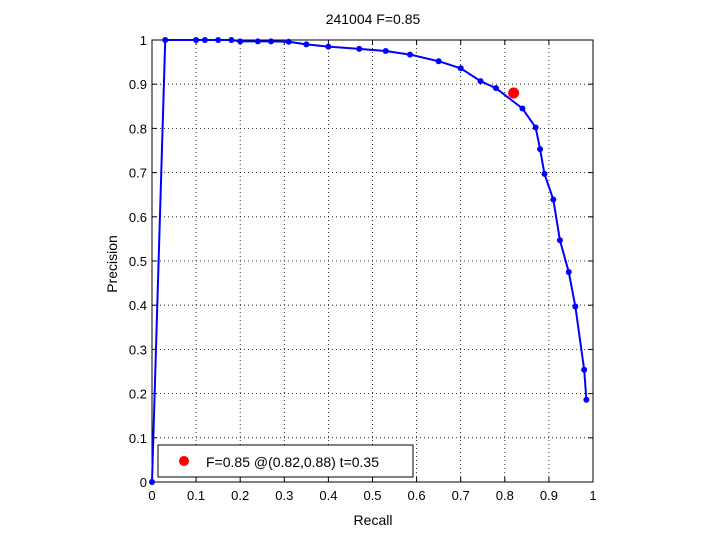  I want to click on y-tick-label: 0, so click(143, 482).